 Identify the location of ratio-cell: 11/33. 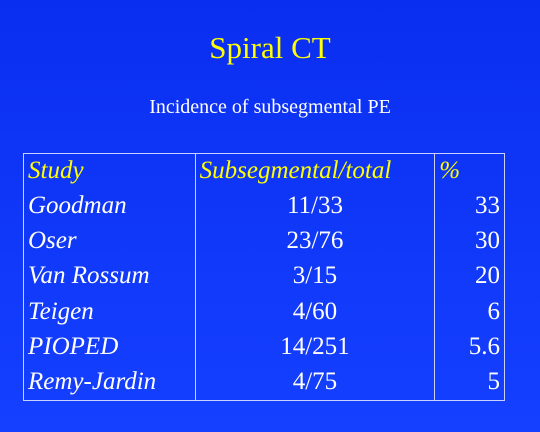
(315, 206).